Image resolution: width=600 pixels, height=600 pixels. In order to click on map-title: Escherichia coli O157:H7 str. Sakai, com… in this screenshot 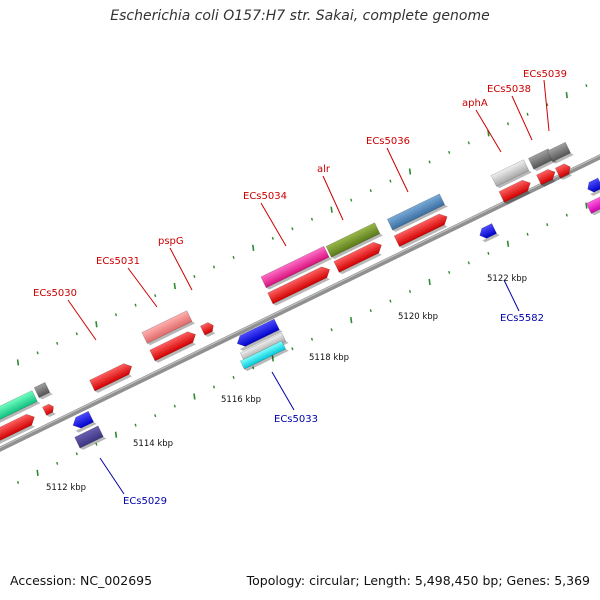, I will do `click(300, 16)`.